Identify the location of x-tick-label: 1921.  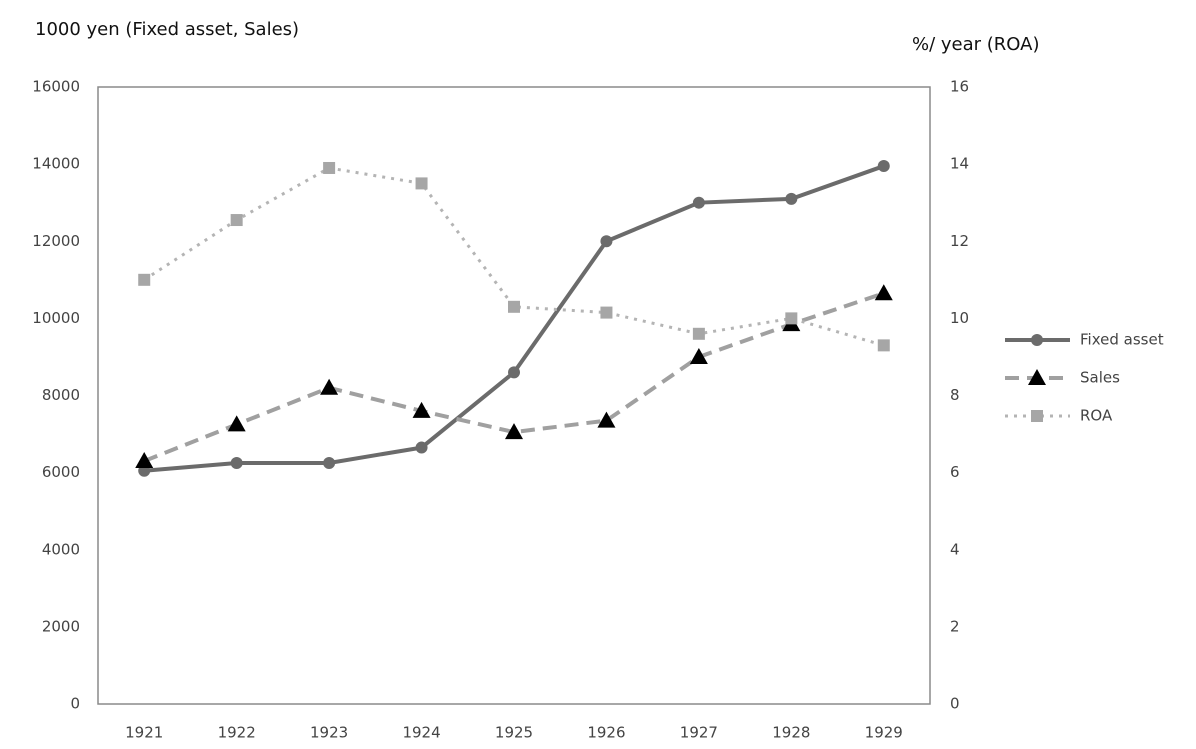
(144, 733).